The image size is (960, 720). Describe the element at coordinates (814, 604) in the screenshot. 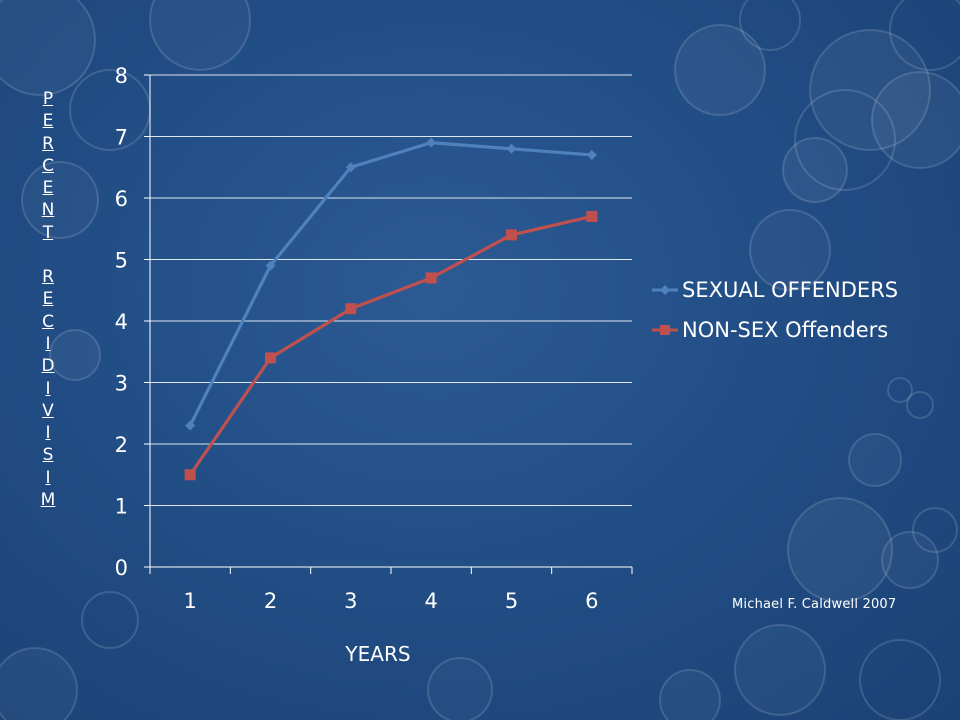

I see `credit-text: Michael F. Caldwell 2007` at that location.